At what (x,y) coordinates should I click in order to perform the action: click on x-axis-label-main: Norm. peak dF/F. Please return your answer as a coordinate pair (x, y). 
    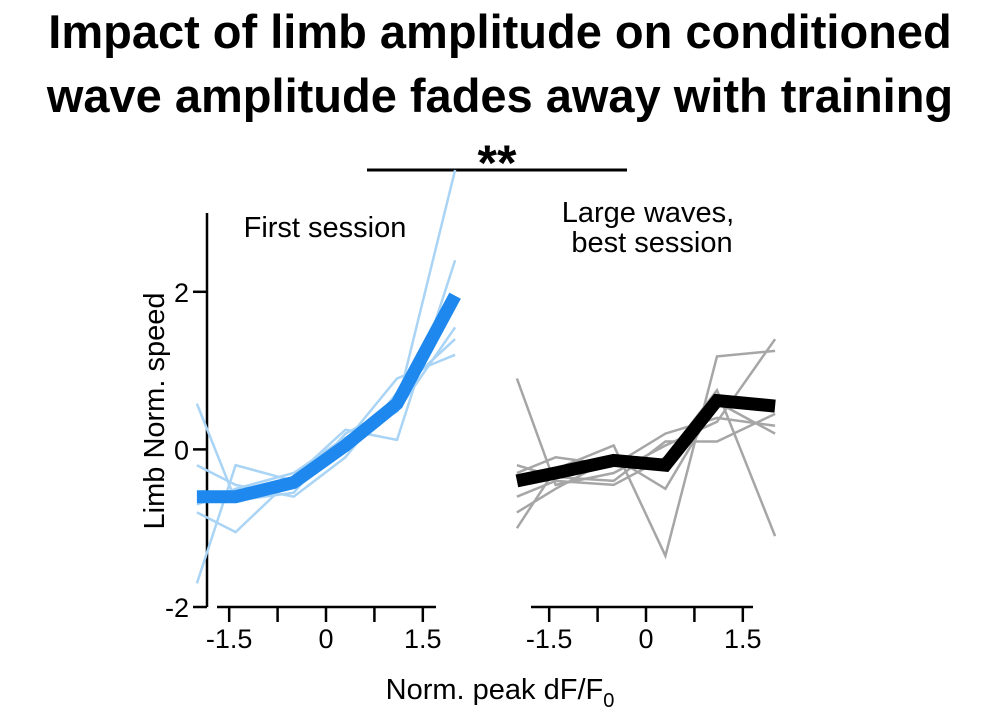
    Looking at the image, I should click on (495, 690).